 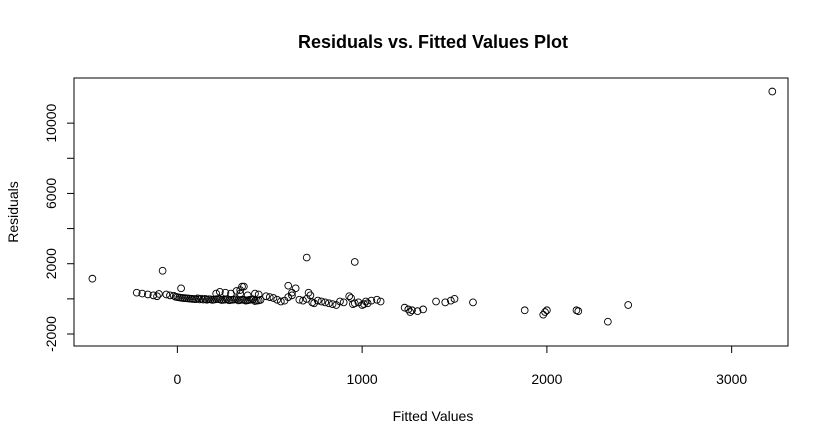 What do you see at coordinates (59, 227) in the screenshot?
I see `y-axis: -2000 2000 6000 10000` at bounding box center [59, 227].